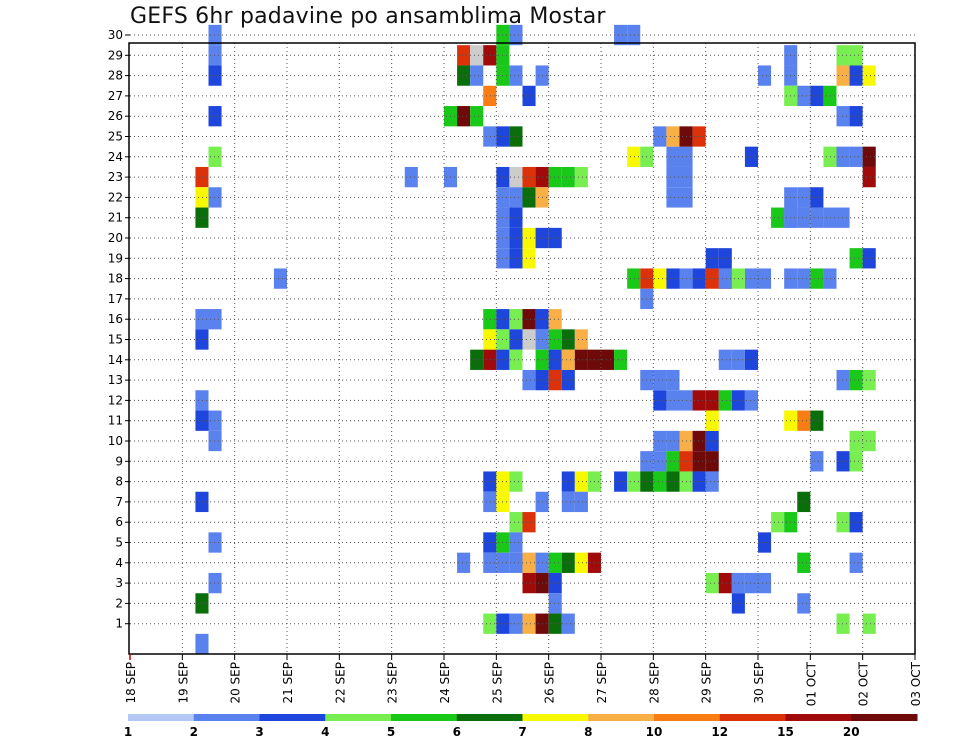 The width and height of the screenshot is (960, 742). Describe the element at coordinates (115, 55) in the screenshot. I see `y-tick-label: 29` at that location.